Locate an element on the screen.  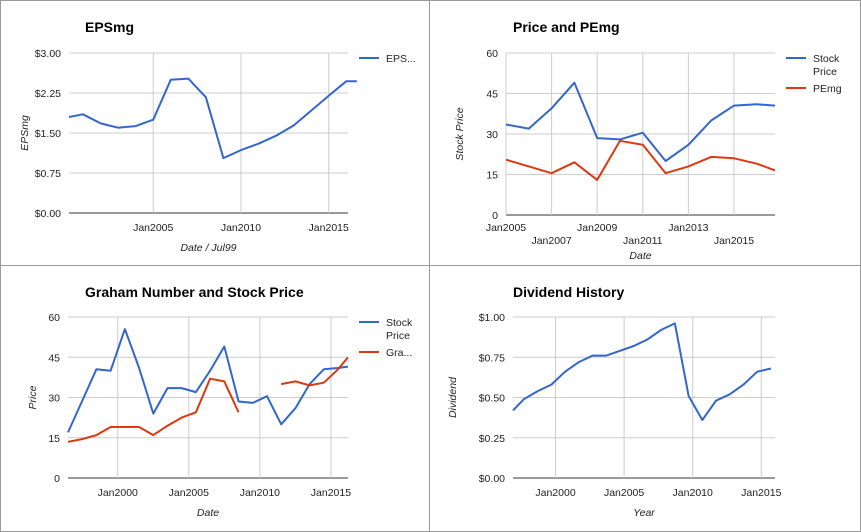
legend-label-2: PEmg is located at coordinates (827, 89).